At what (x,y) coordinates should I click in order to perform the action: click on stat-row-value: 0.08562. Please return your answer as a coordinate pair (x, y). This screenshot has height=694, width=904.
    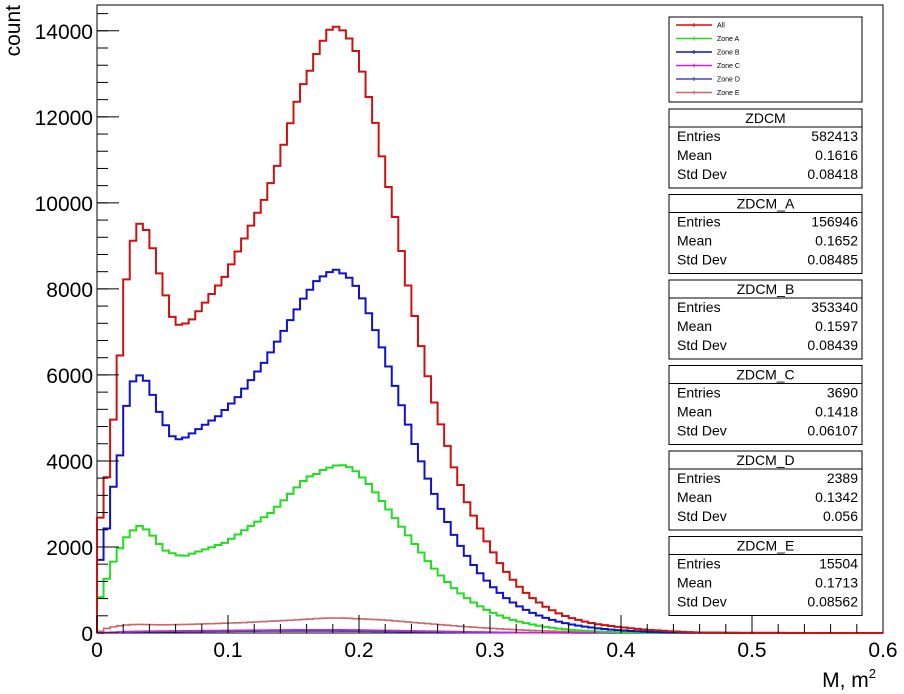
    Looking at the image, I should click on (832, 602).